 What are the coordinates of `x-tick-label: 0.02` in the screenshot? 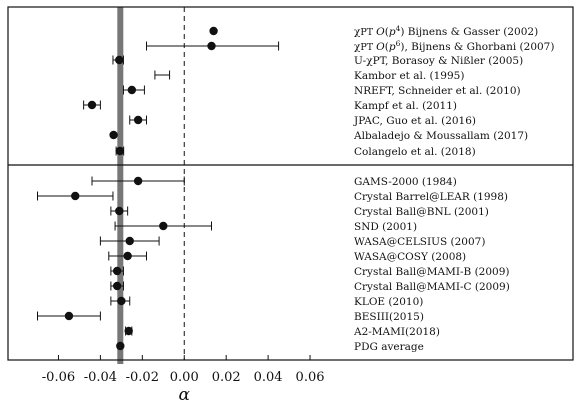 It's located at (226, 377).